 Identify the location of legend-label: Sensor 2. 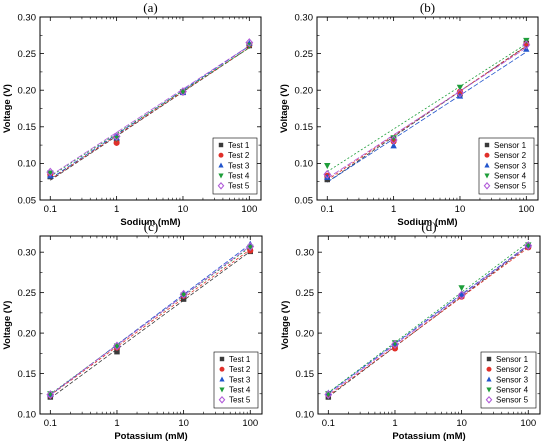
(510, 155).